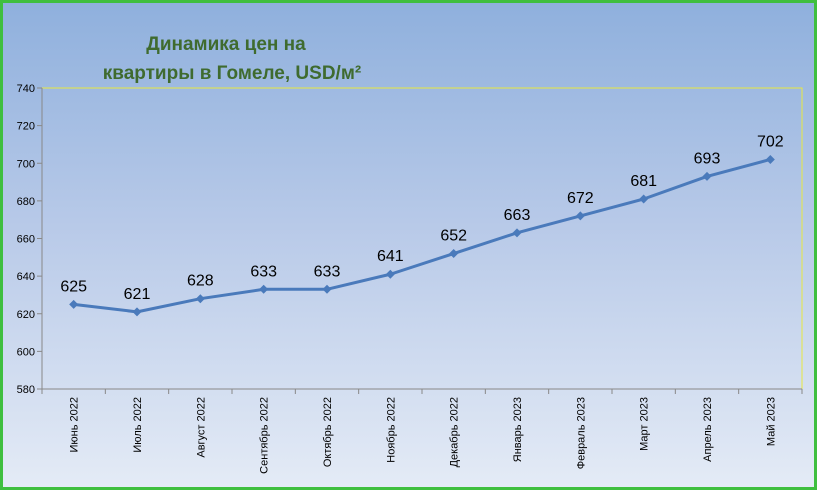 This screenshot has width=817, height=490. Describe the element at coordinates (73, 286) in the screenshot. I see `data-label: 625` at that location.